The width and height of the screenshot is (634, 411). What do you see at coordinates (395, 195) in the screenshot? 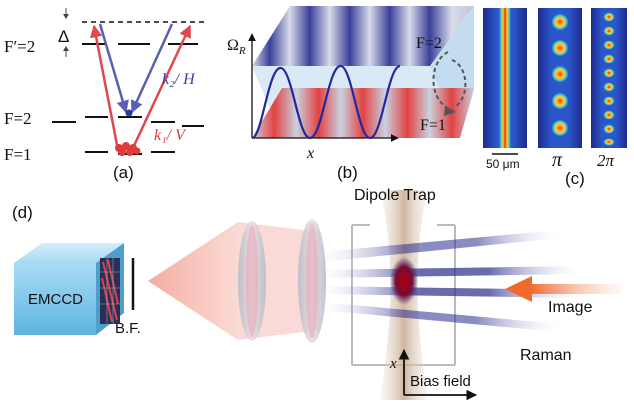
I see `trap-label: Dipole Trap` at bounding box center [395, 195].